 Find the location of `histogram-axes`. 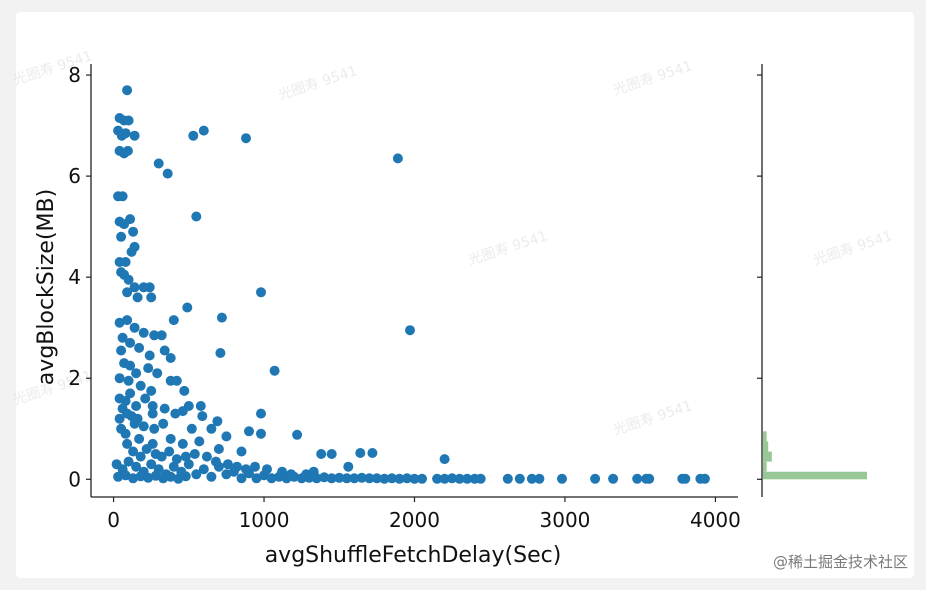

histogram-axes is located at coordinates (760, 280).